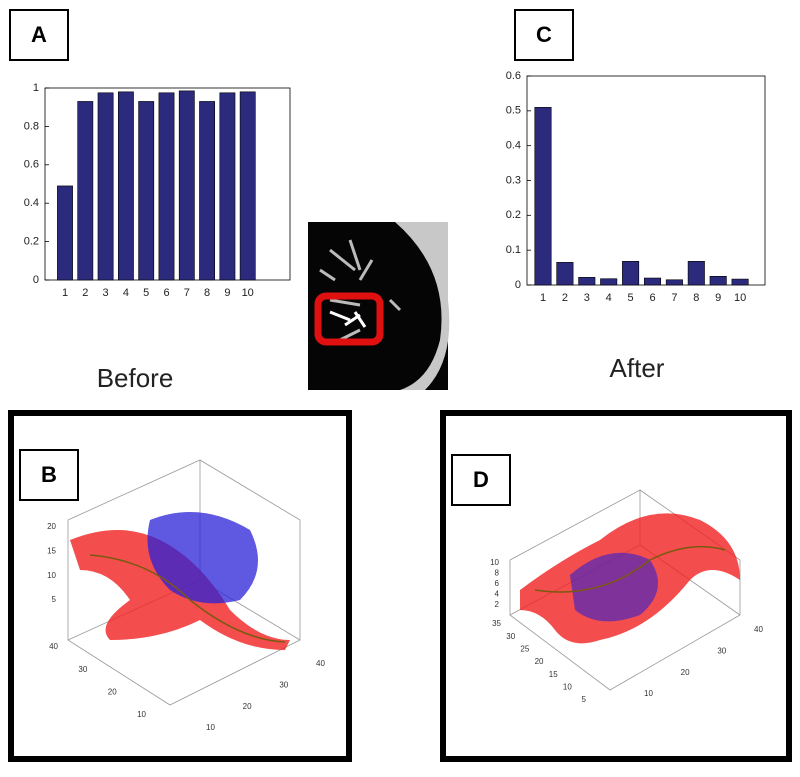 The image size is (800, 777). What do you see at coordinates (513, 250) in the screenshot?
I see `y-tick-label: 0.1` at bounding box center [513, 250].